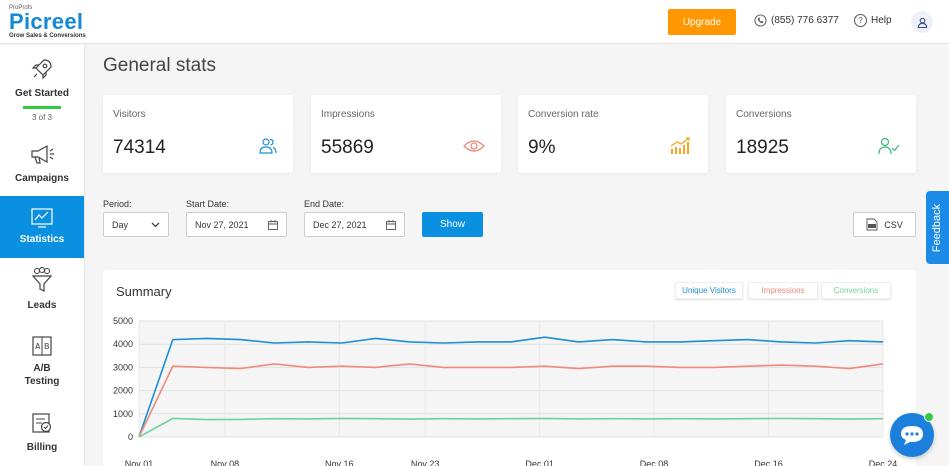 This screenshot has height=466, width=949. Describe the element at coordinates (208, 204) in the screenshot. I see `start-date-label: Start Date:` at that location.